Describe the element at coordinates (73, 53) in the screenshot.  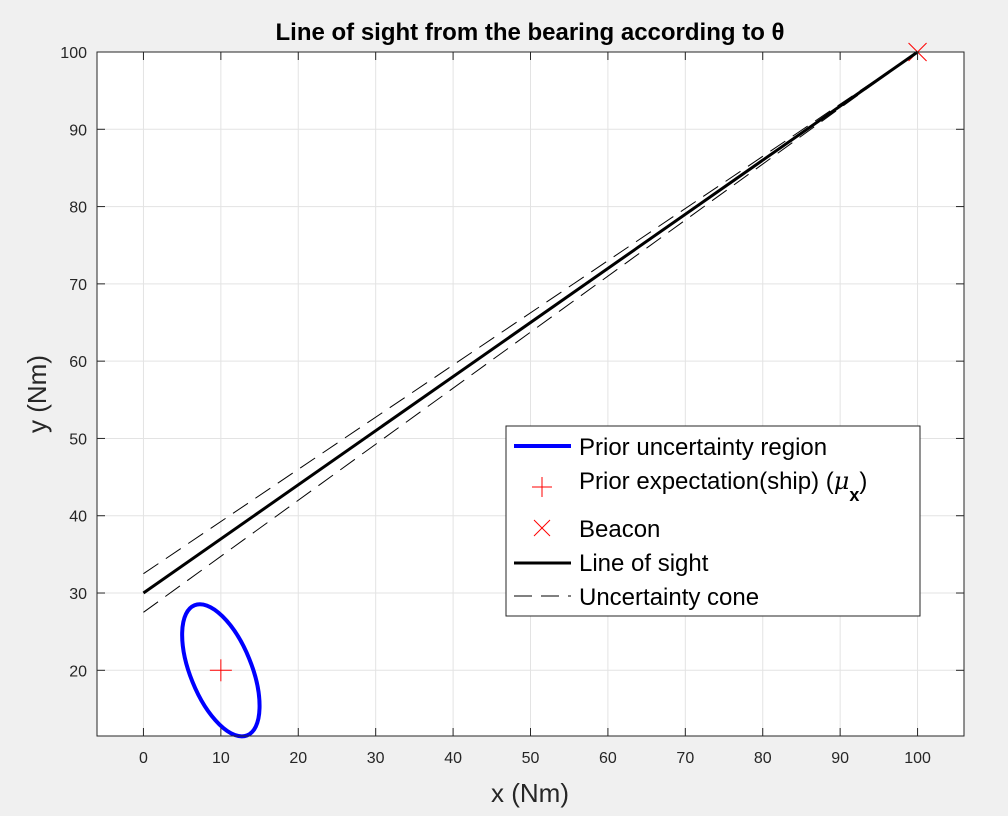
I see `y-tick-label: 100` at that location.